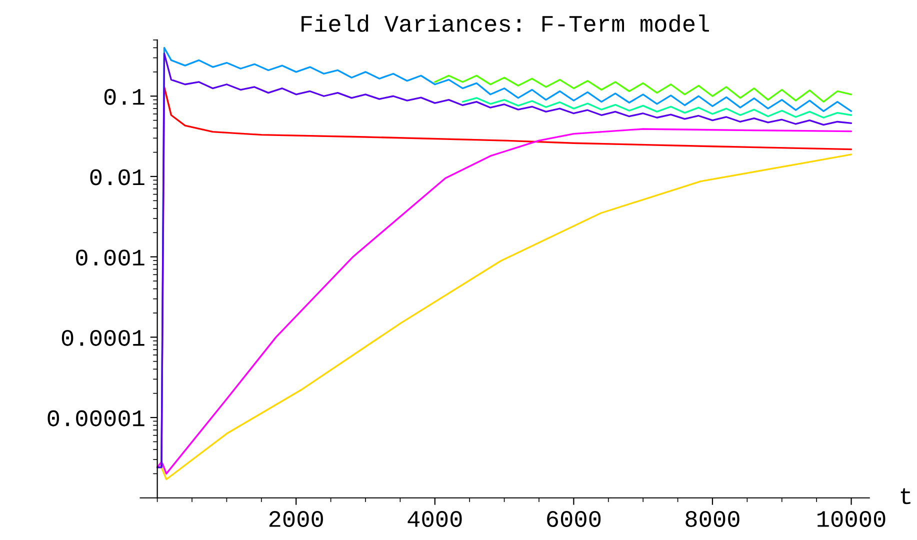  What do you see at coordinates (124, 96) in the screenshot?
I see `y-tick-label: 0.1` at bounding box center [124, 96].